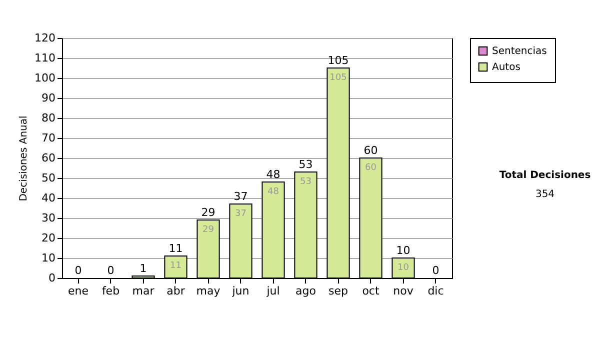  I want to click on y-tick-label: 50, so click(49, 178).